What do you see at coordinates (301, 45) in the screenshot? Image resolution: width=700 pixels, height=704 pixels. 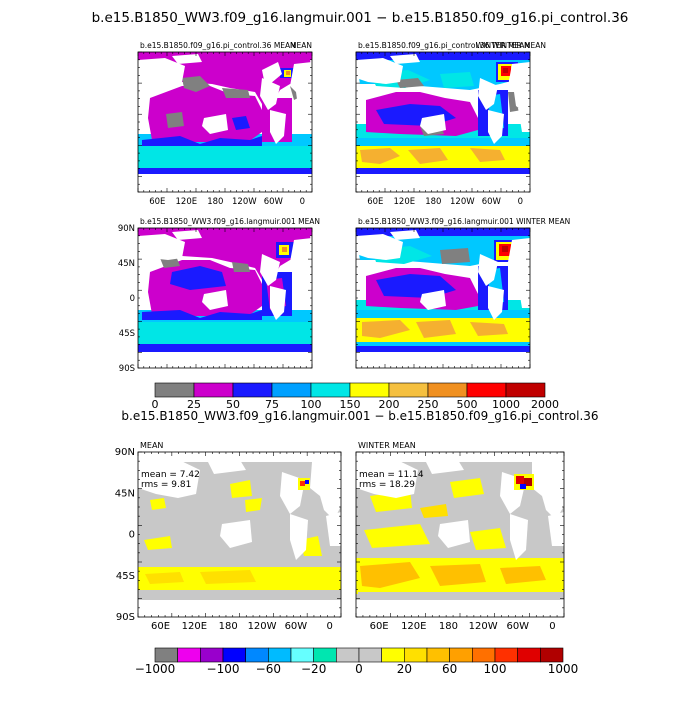 I see `panel-1-corner: MEAN` at bounding box center [301, 45].